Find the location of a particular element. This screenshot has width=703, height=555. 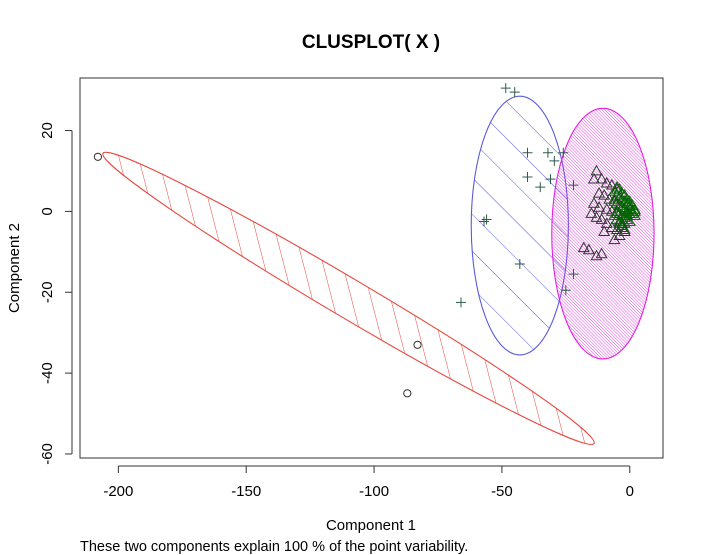

y-tick-label: -60 is located at coordinates (47, 454).